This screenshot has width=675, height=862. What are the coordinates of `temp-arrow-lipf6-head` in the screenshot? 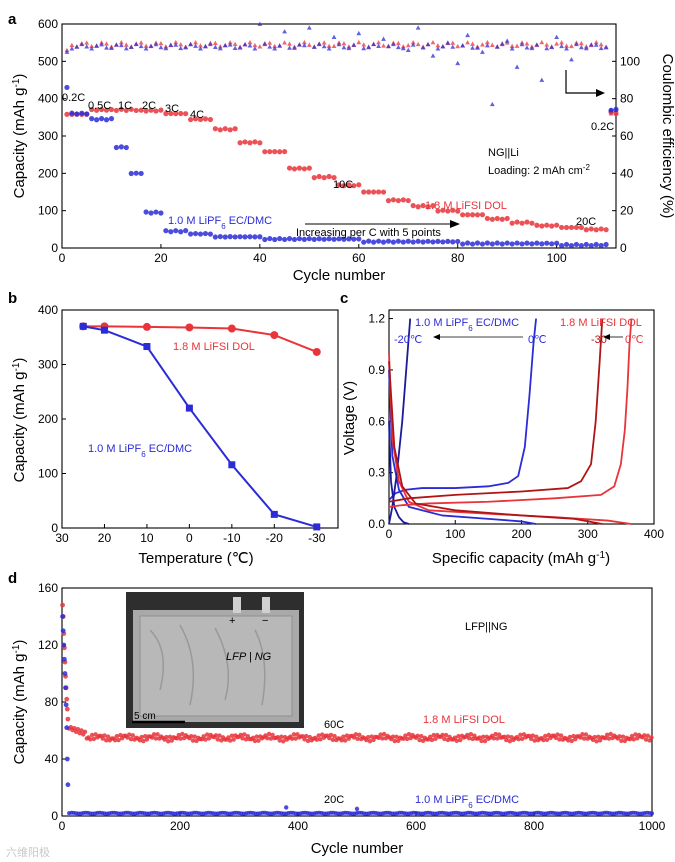 It's located at (436, 337).